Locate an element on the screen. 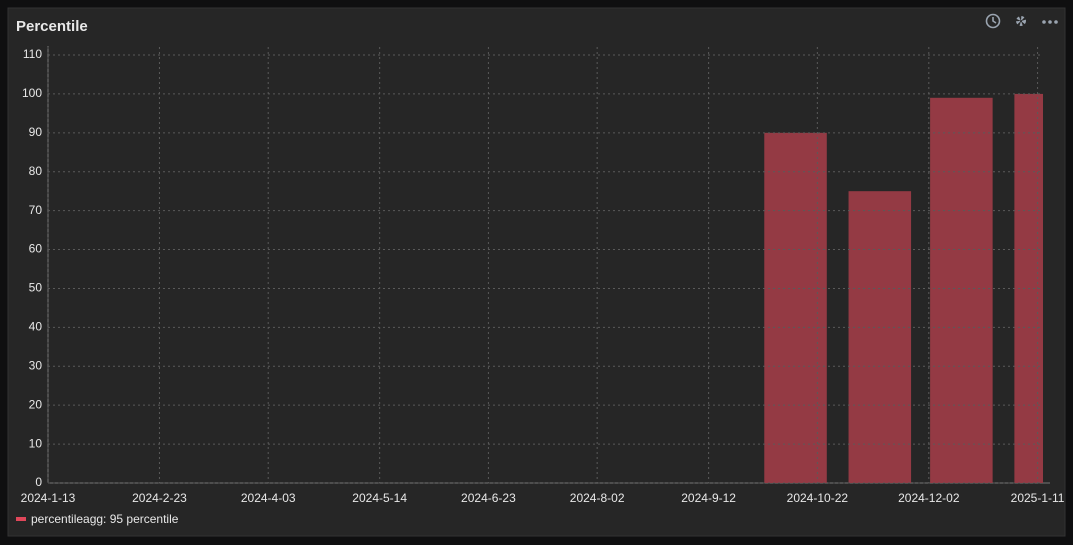 The height and width of the screenshot is (545, 1073). panel-icons is located at coordinates (1005, 21).